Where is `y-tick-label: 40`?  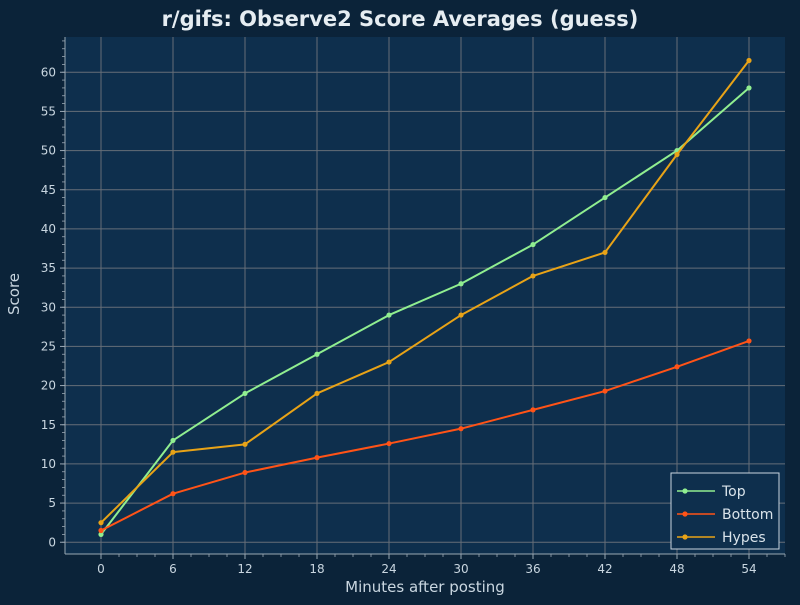 y-tick-label: 40 is located at coordinates (48, 229).